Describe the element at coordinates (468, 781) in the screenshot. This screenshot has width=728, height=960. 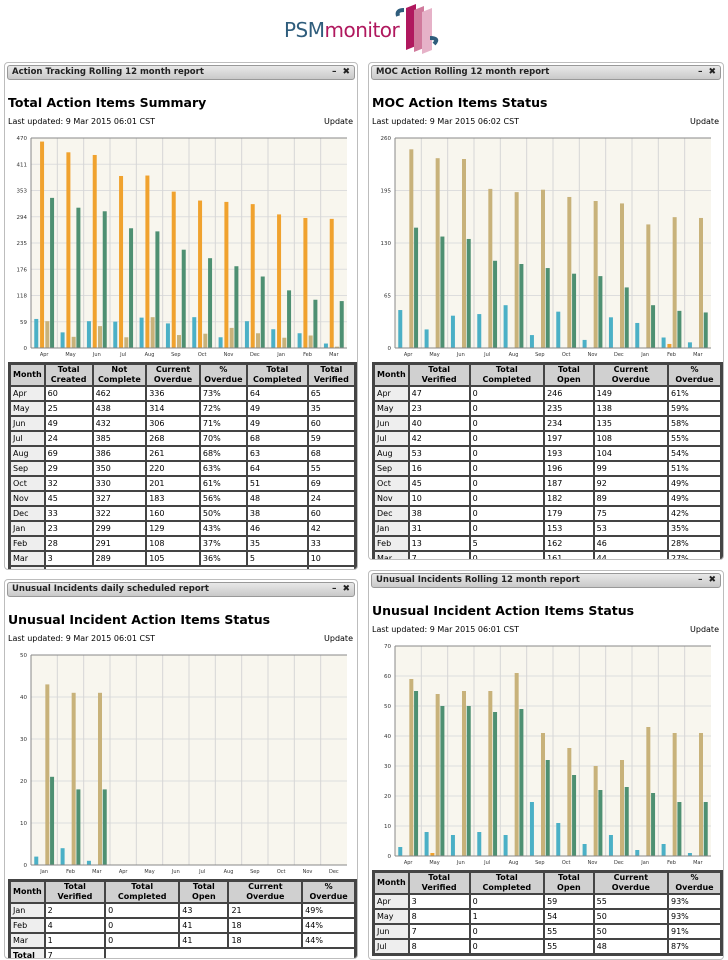
I see `bar-green-jun` at that location.